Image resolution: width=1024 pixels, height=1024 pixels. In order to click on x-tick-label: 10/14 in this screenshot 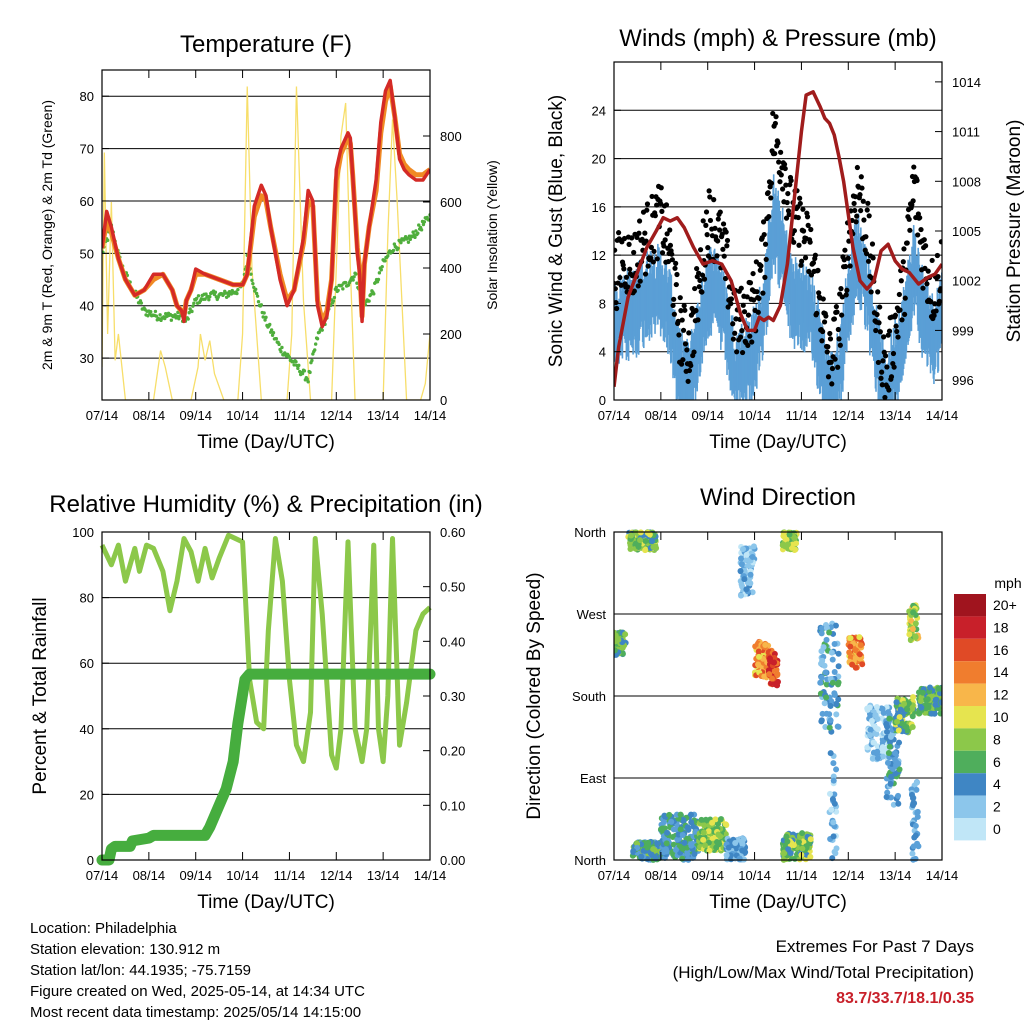, I will do `click(242, 875)`.